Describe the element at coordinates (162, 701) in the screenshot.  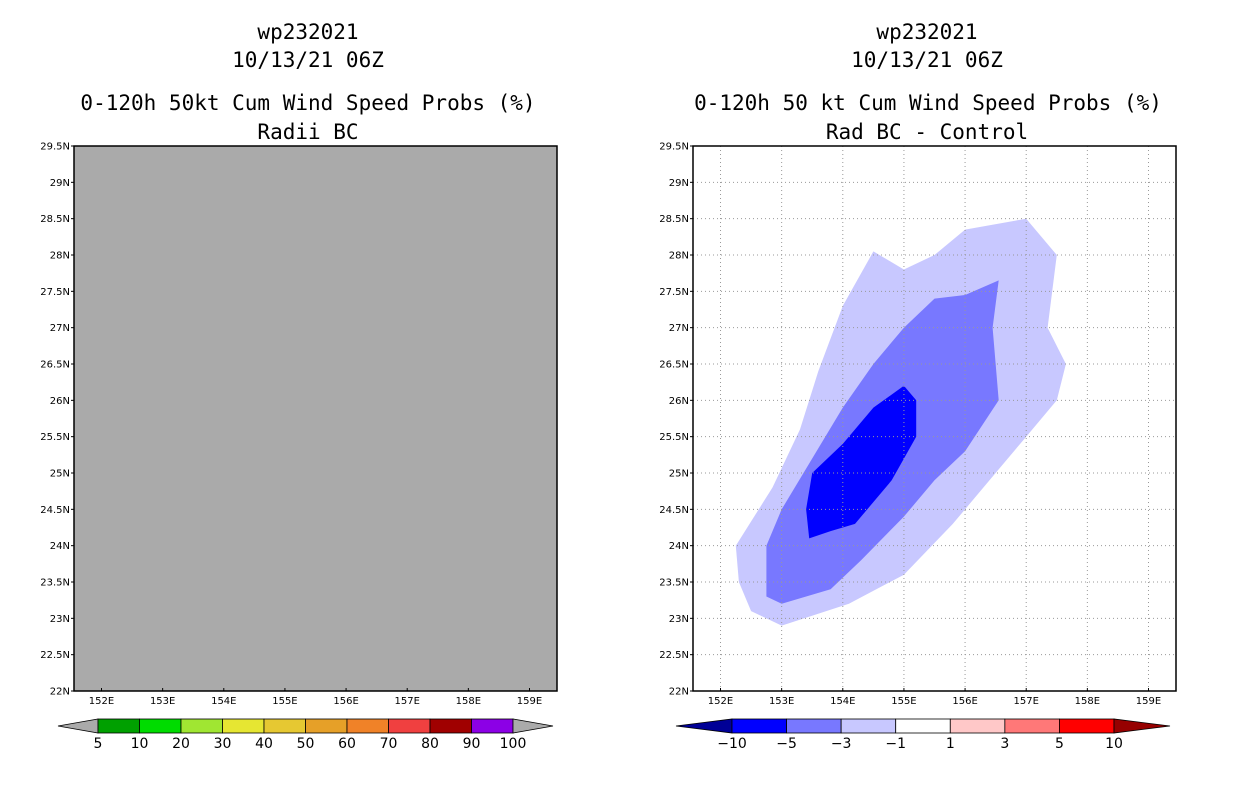
I see `left-x-tick-label: 153E` at that location.